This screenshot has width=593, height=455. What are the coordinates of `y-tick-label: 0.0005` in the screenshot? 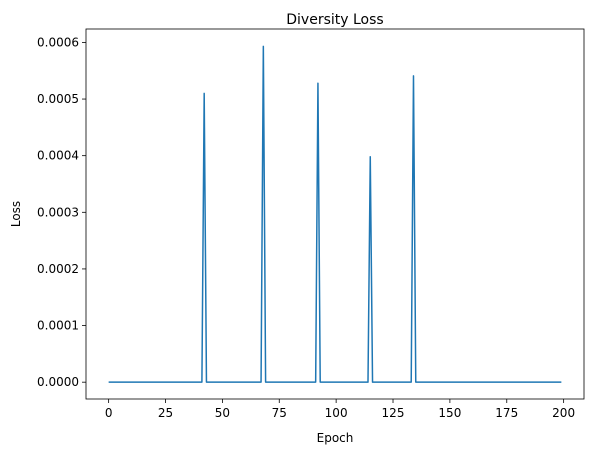 It's located at (58, 99).